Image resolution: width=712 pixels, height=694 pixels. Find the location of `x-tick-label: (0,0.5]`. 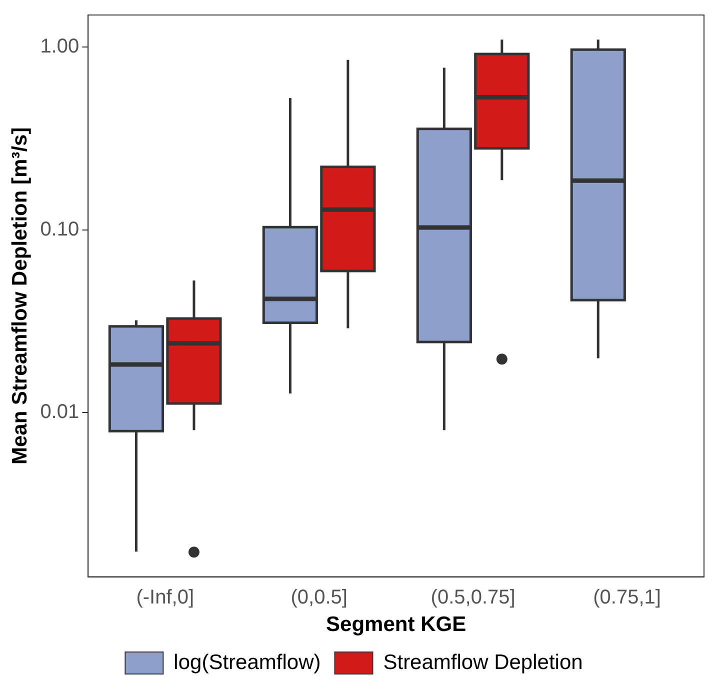

x-tick-label: (0,0.5] is located at coordinates (319, 597).